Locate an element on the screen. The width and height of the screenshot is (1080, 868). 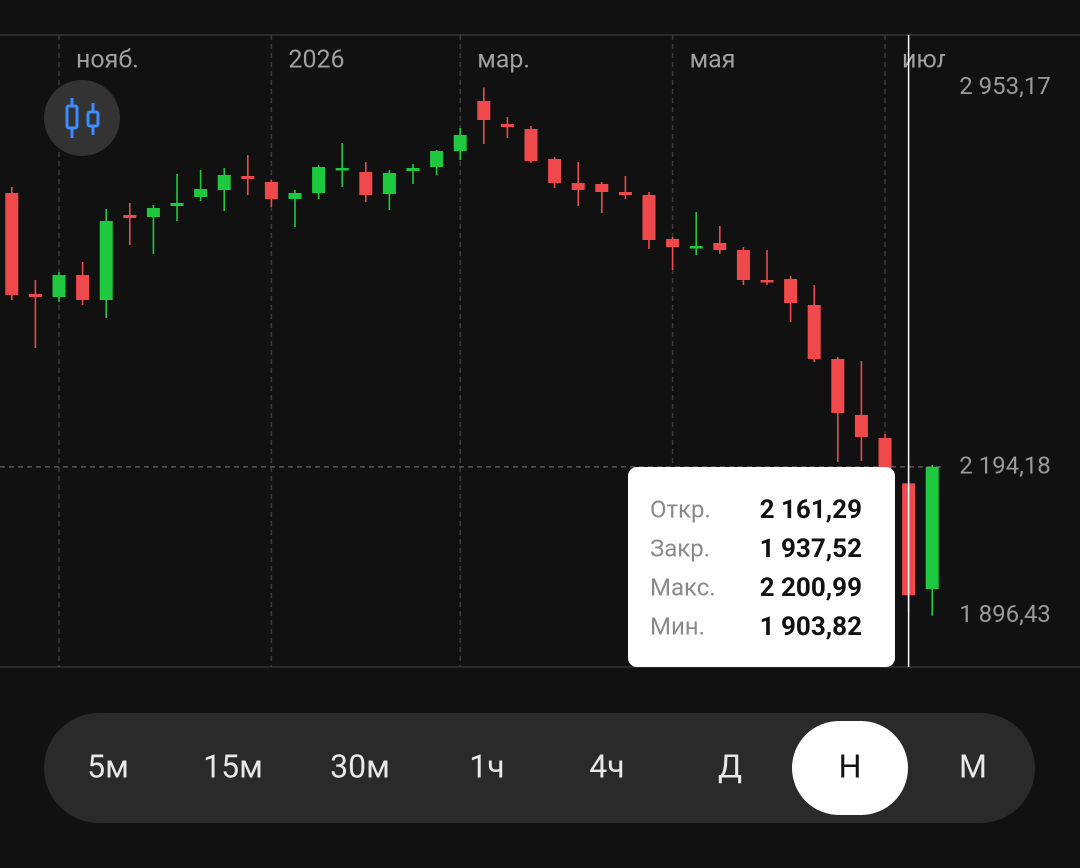
timeframe-option: М is located at coordinates (973, 766).